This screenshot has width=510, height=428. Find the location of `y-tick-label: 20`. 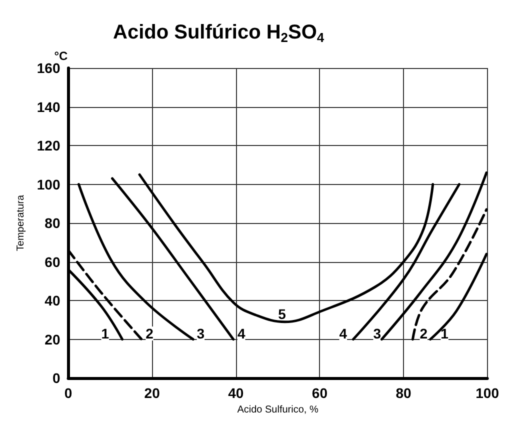

y-tick-label: 20 is located at coordinates (52, 339).